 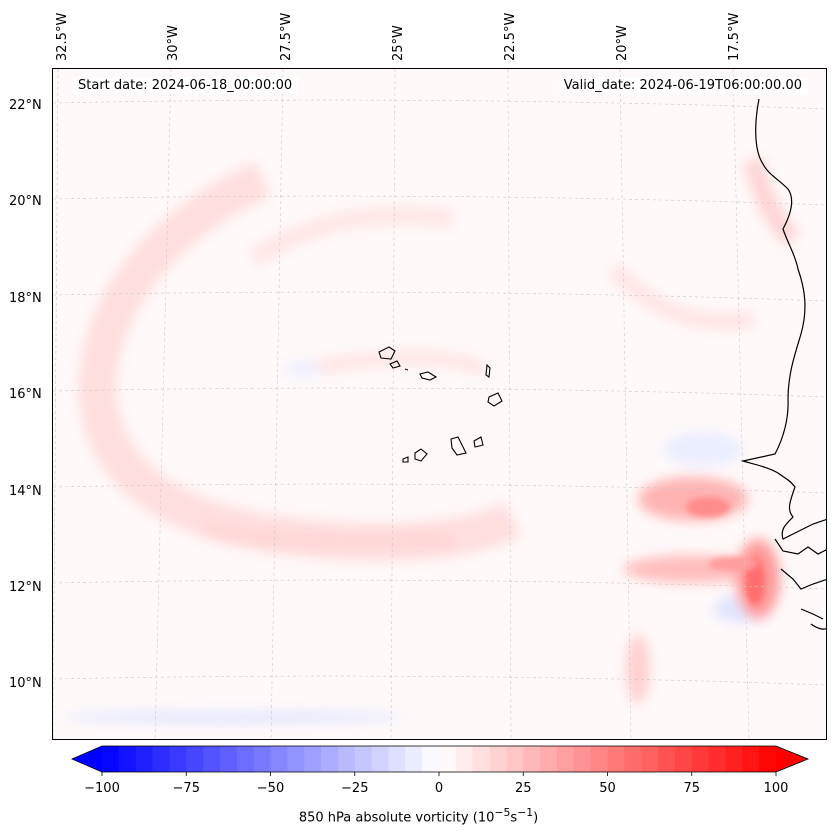 What do you see at coordinates (692, 788) in the screenshot?
I see `colorbar-tick-label: 75` at bounding box center [692, 788].